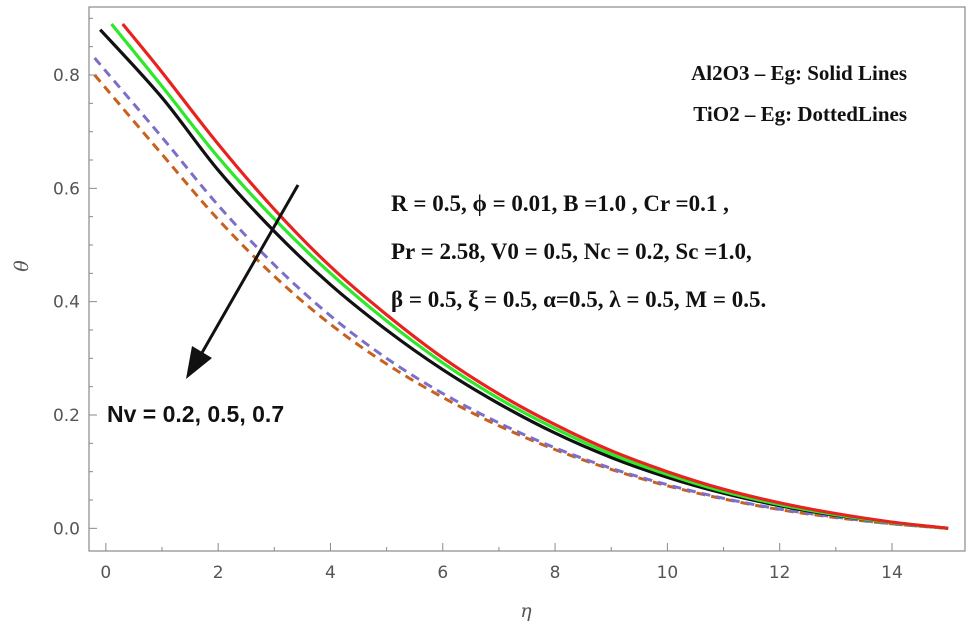 This screenshot has height=636, width=974. What do you see at coordinates (555, 573) in the screenshot?
I see `x-tick-label: 8` at bounding box center [555, 573].